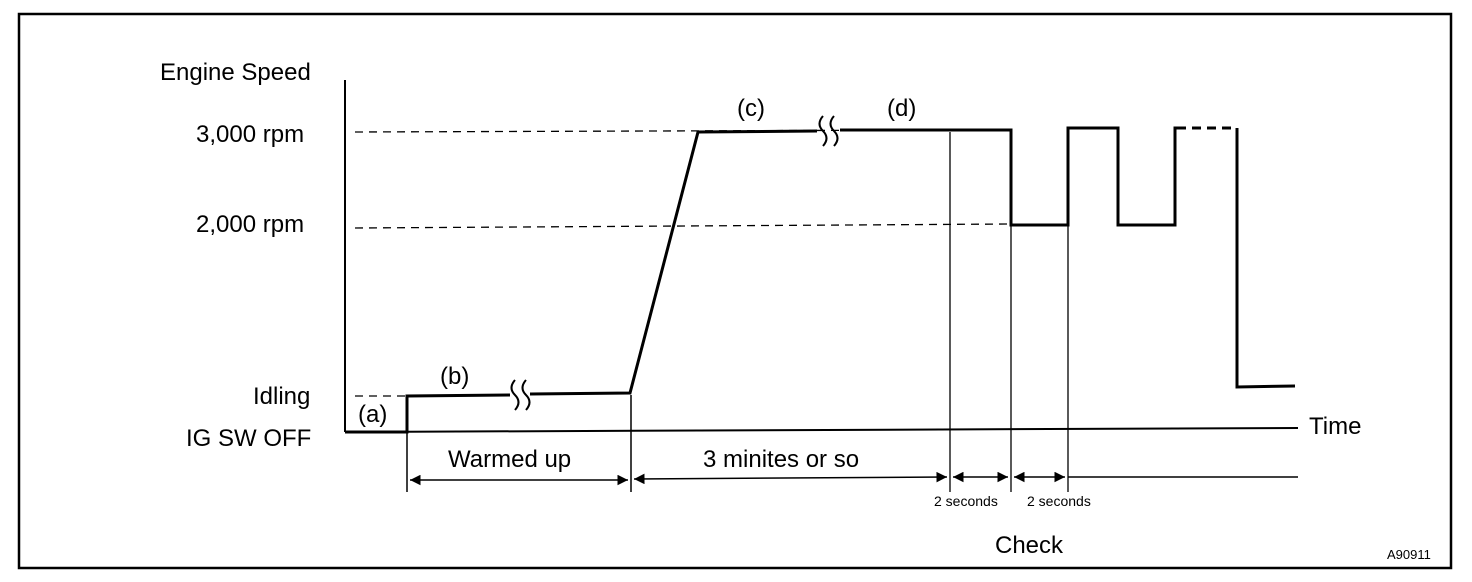  What do you see at coordinates (781, 459) in the screenshot?
I see `three-minutes-label: 3 minites or so` at bounding box center [781, 459].